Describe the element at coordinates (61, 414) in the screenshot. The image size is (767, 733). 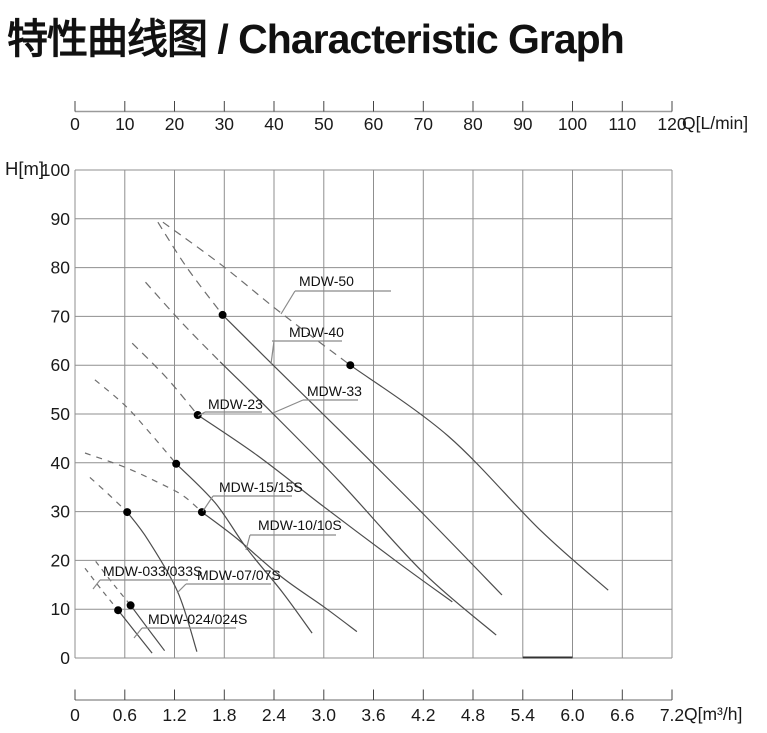
I see `left-axis-tick-label: 50` at that location.